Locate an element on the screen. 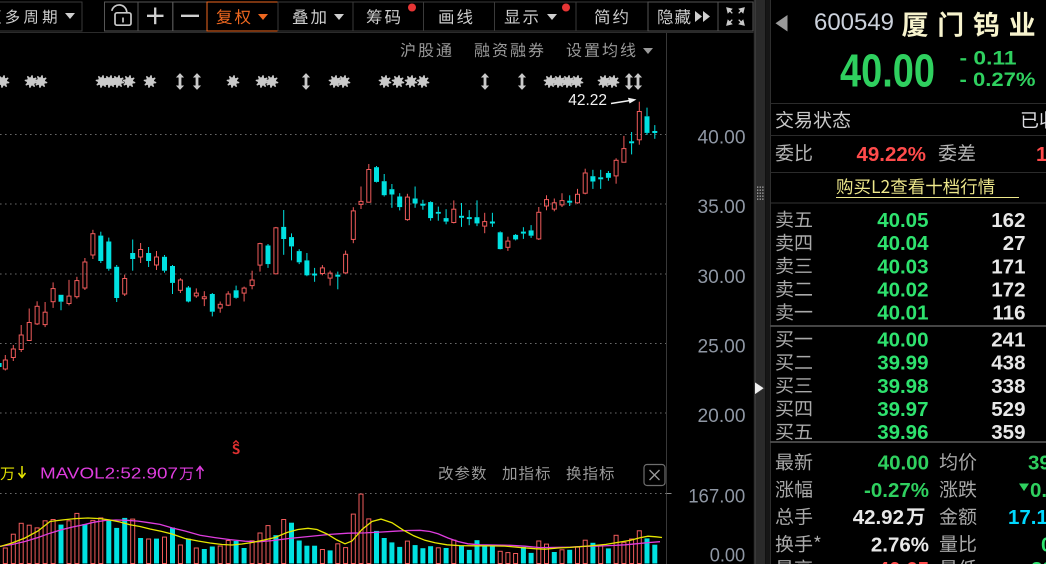 Image resolution: width=1046 pixels, height=564 pixels. svg-text: 25.00 is located at coordinates (722, 347).